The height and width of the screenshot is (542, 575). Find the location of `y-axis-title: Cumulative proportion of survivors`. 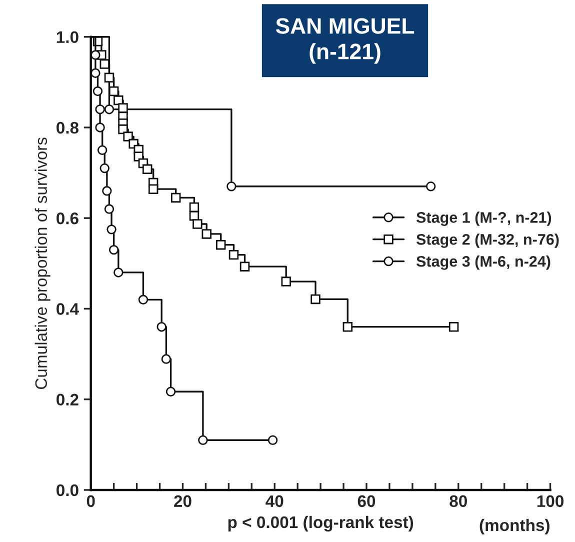

y-axis-title: Cumulative proportion of survivors is located at coordinates (42, 263).